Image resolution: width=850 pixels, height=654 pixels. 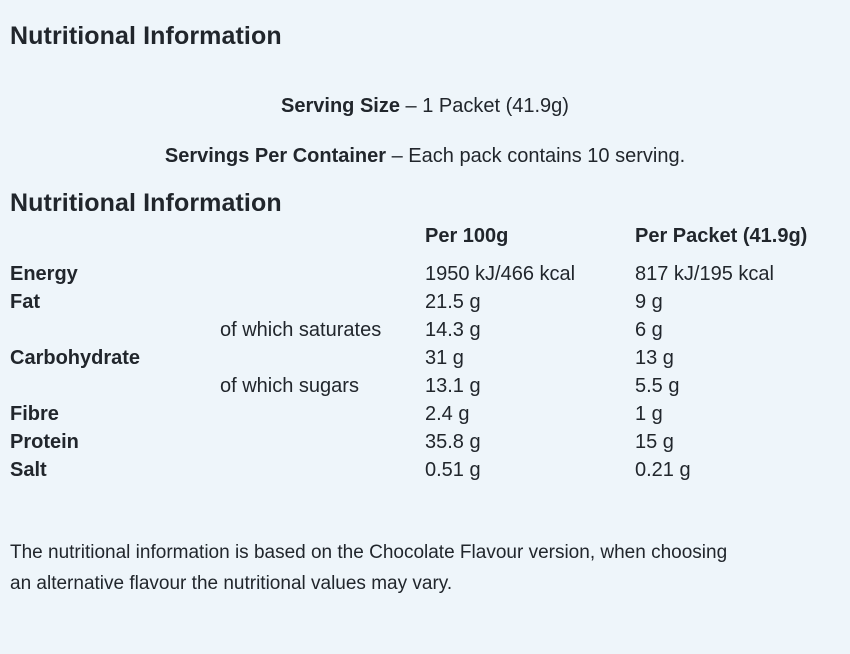 I want to click on nutrient-name: Protein, so click(x=44, y=442).